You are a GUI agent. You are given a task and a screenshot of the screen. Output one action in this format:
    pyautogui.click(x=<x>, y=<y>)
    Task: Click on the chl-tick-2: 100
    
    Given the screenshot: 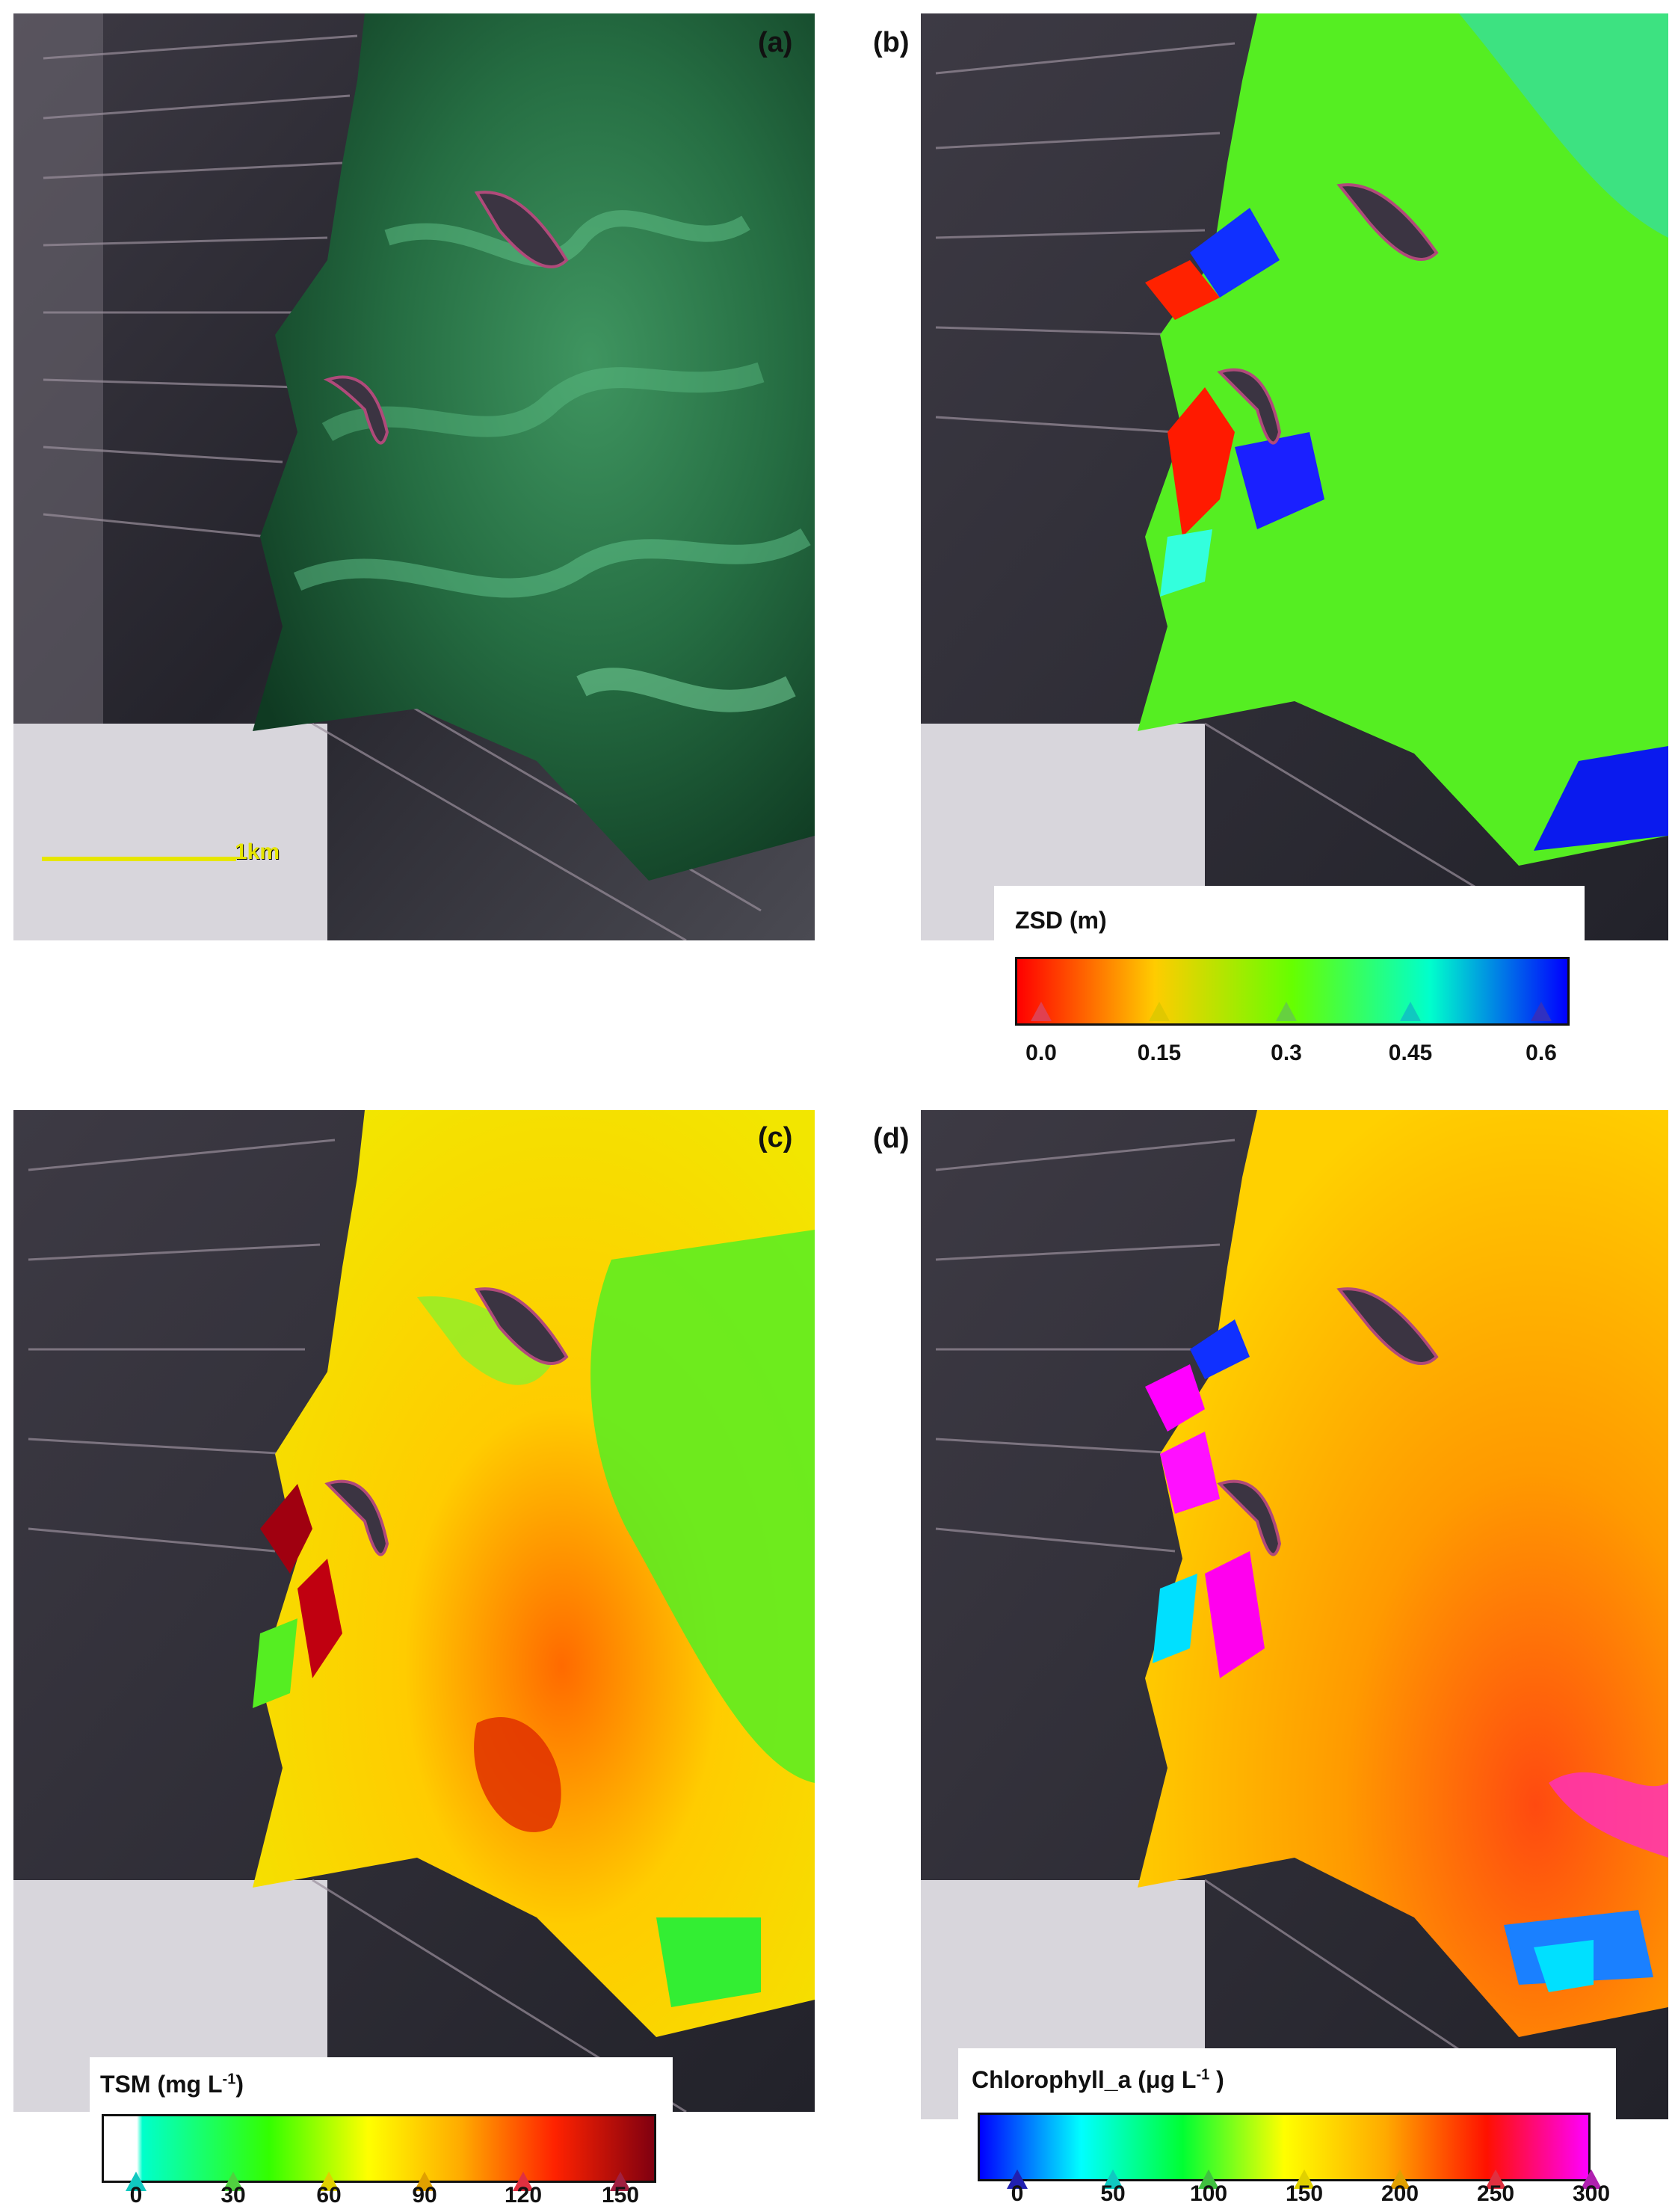 What is the action you would take?
    pyautogui.click(x=1208, y=2193)
    